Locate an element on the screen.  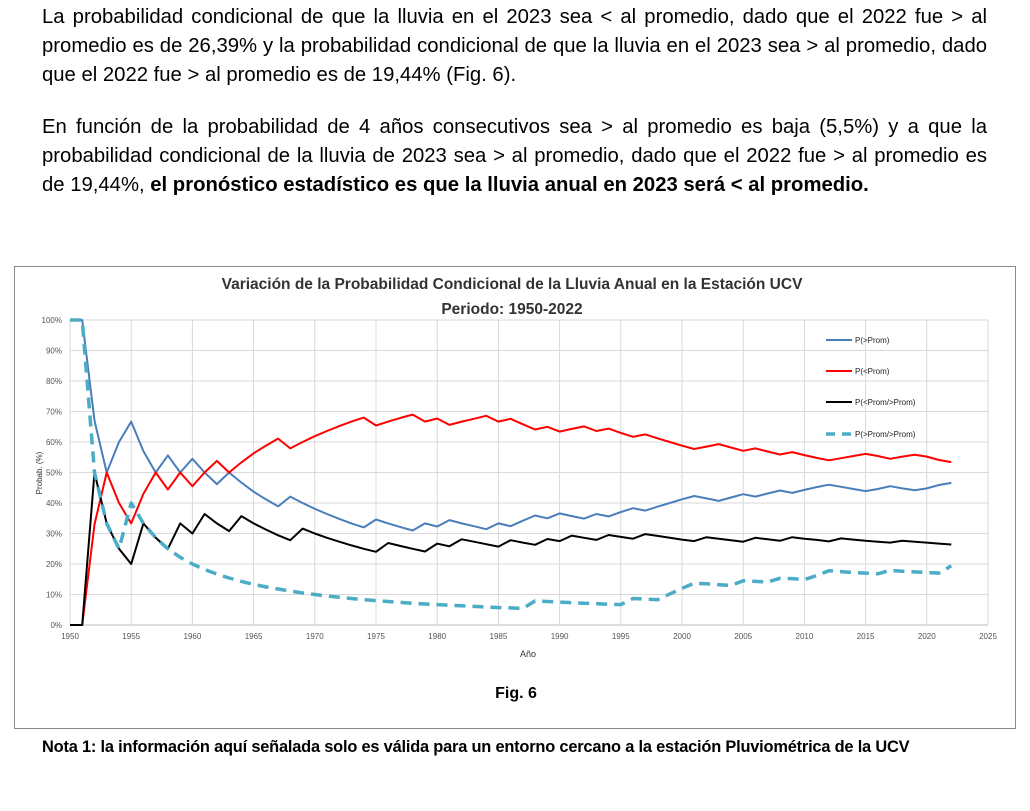
x-tick-label: 1985 is located at coordinates (499, 636).